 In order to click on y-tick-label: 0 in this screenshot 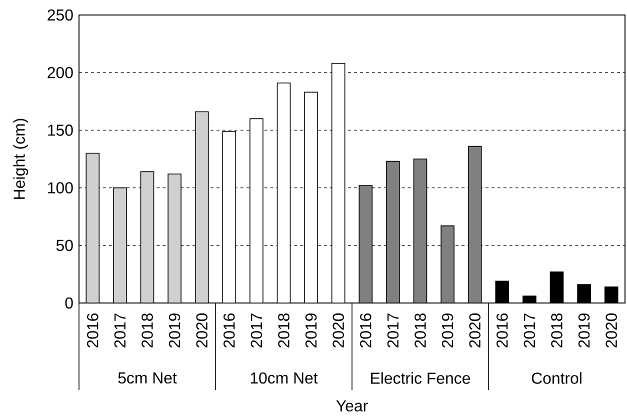, I will do `click(69, 303)`.